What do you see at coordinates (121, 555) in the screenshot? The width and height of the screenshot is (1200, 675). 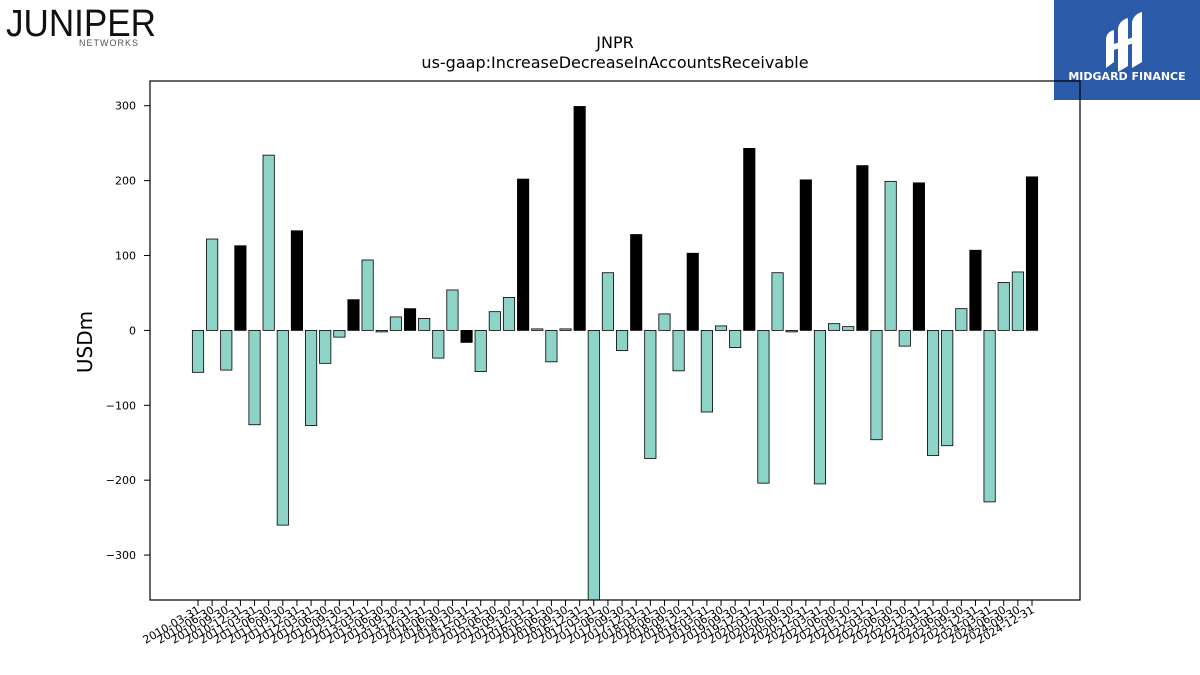 I see `y-tick-label: −300` at bounding box center [121, 555].